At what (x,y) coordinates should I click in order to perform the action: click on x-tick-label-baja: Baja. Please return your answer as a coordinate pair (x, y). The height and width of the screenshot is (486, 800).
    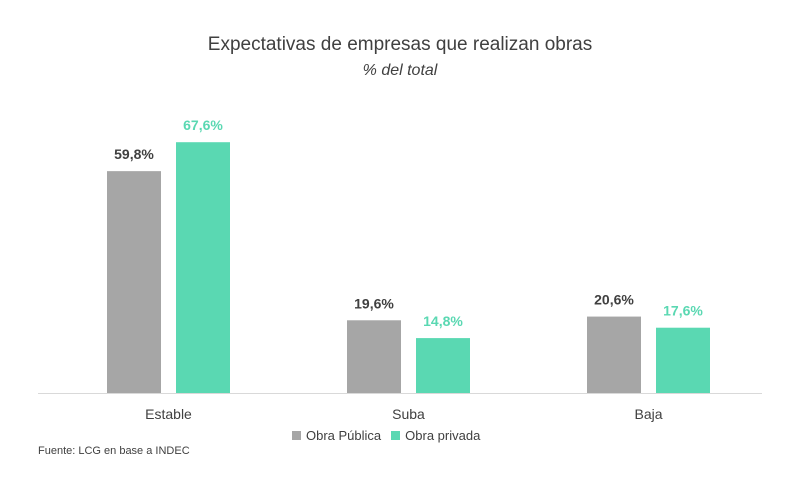
    Looking at the image, I should click on (648, 414).